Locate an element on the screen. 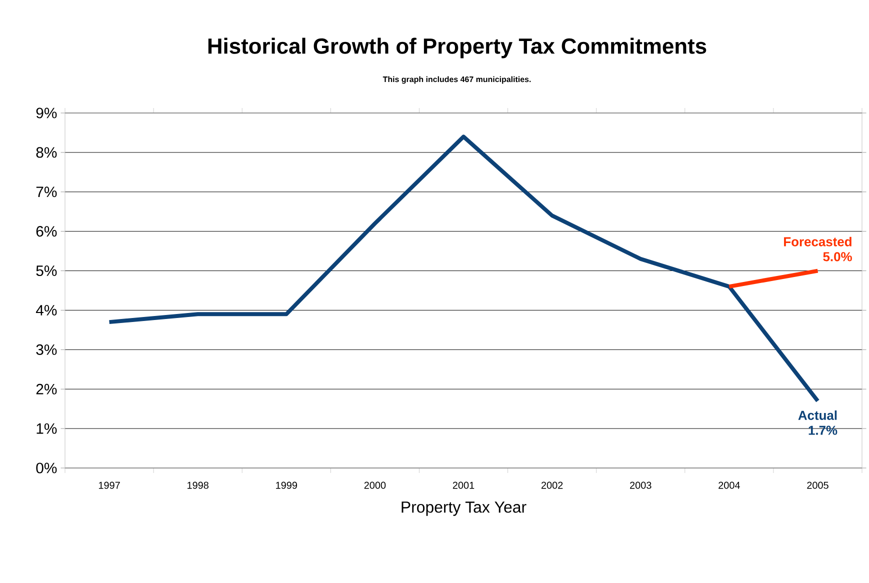  x-tick-label: 2003 is located at coordinates (641, 485).